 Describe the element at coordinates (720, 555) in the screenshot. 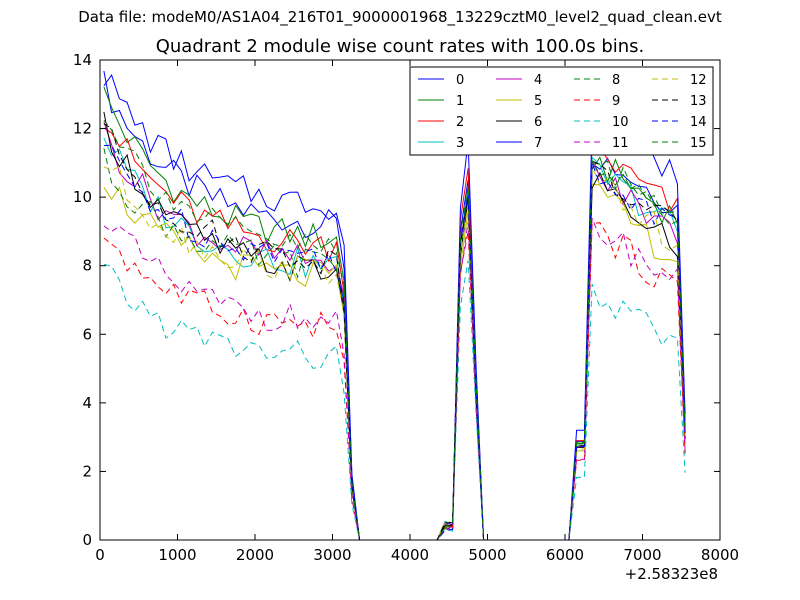

I see `x-tick-label: 8000` at that location.